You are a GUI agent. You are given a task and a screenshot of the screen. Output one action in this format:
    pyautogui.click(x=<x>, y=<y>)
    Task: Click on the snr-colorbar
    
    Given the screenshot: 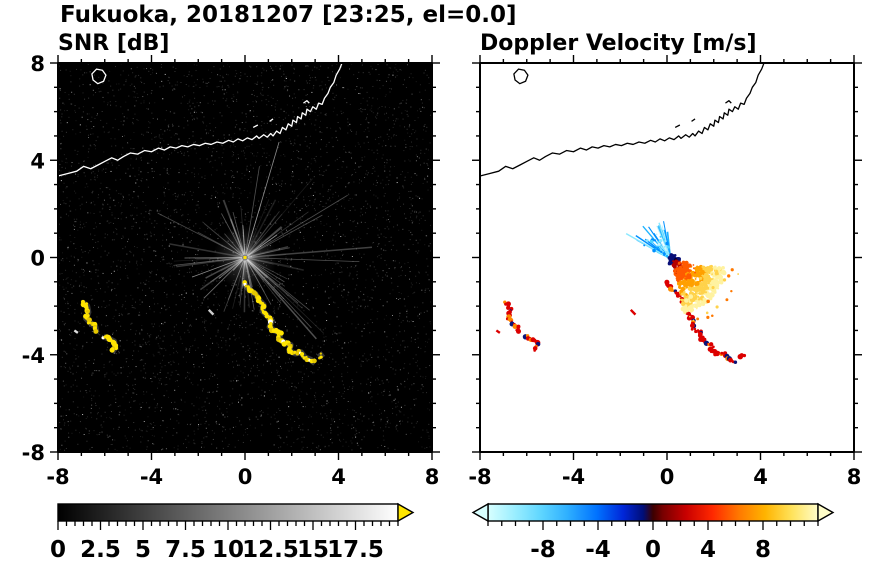 What is the action you would take?
    pyautogui.click(x=240, y=533)
    